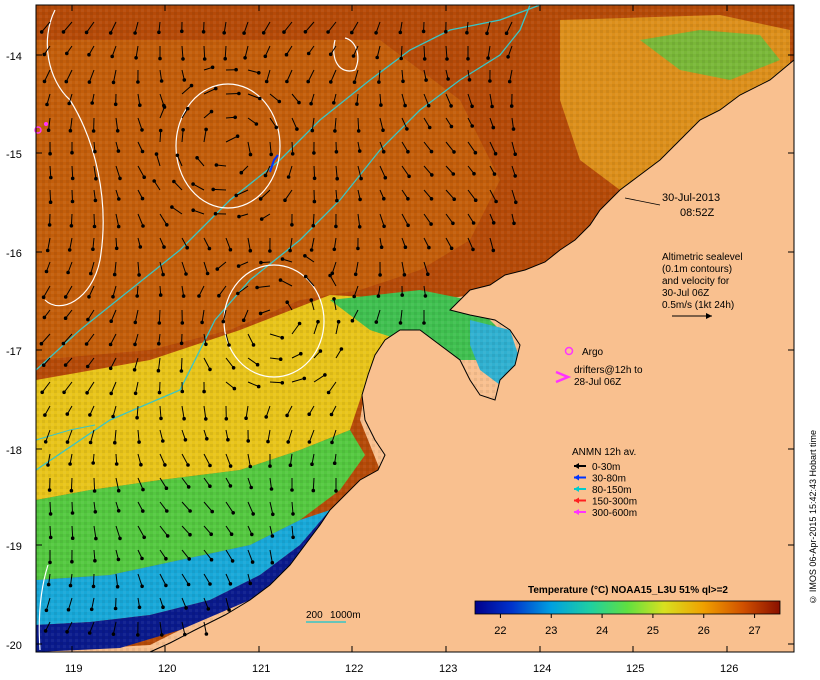  I want to click on lon-label: 122, so click(354, 669).